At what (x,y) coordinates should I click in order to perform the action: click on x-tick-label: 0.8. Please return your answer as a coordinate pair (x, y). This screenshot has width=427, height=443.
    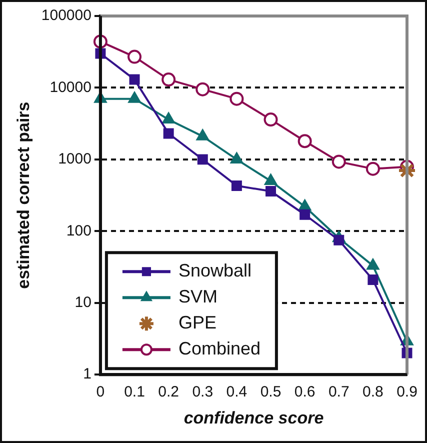
    Looking at the image, I should click on (373, 392).